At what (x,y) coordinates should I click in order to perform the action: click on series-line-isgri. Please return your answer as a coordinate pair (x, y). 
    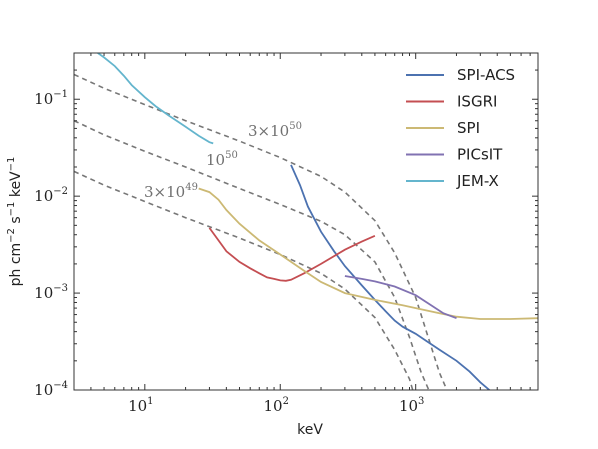
    Looking at the image, I should click on (292, 254).